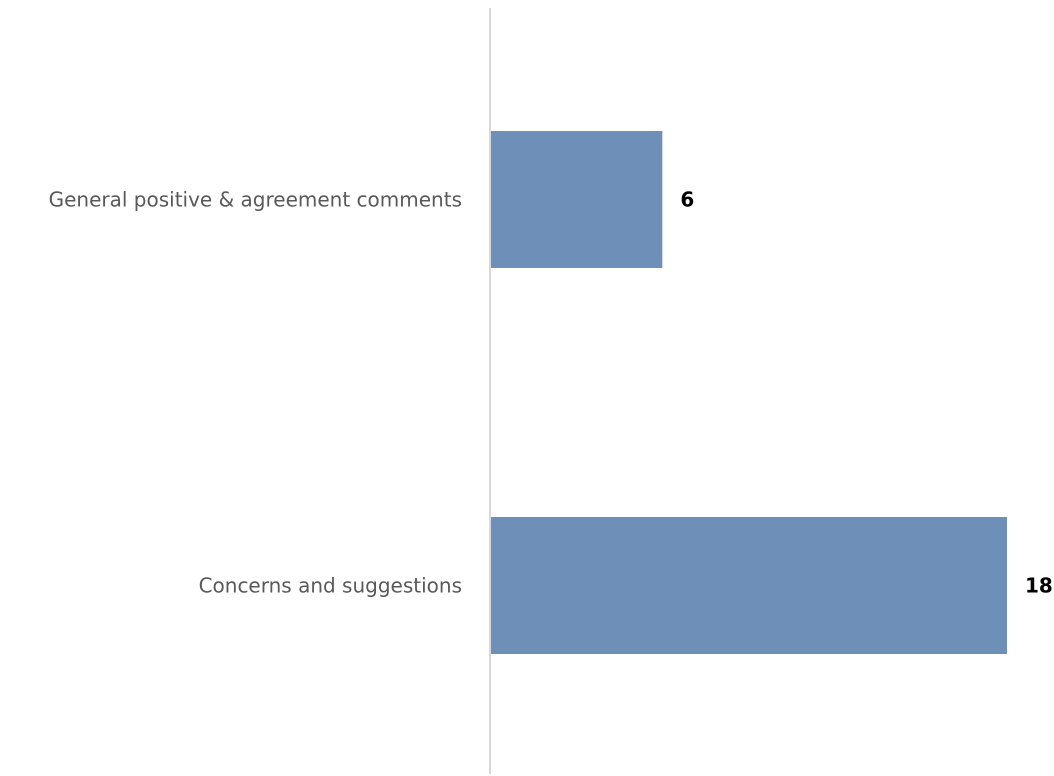  I want to click on category-label: Concerns and suggestions, so click(330, 586).